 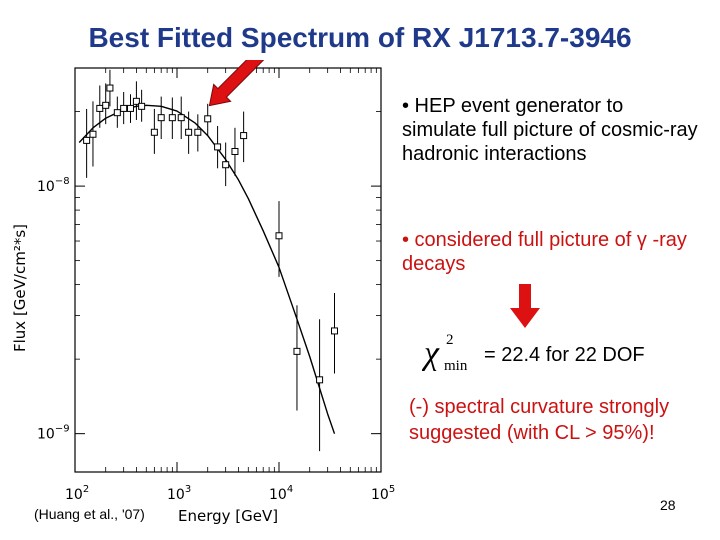 What do you see at coordinates (431, 353) in the screenshot?
I see `chi-letter: χ` at bounding box center [431, 353].